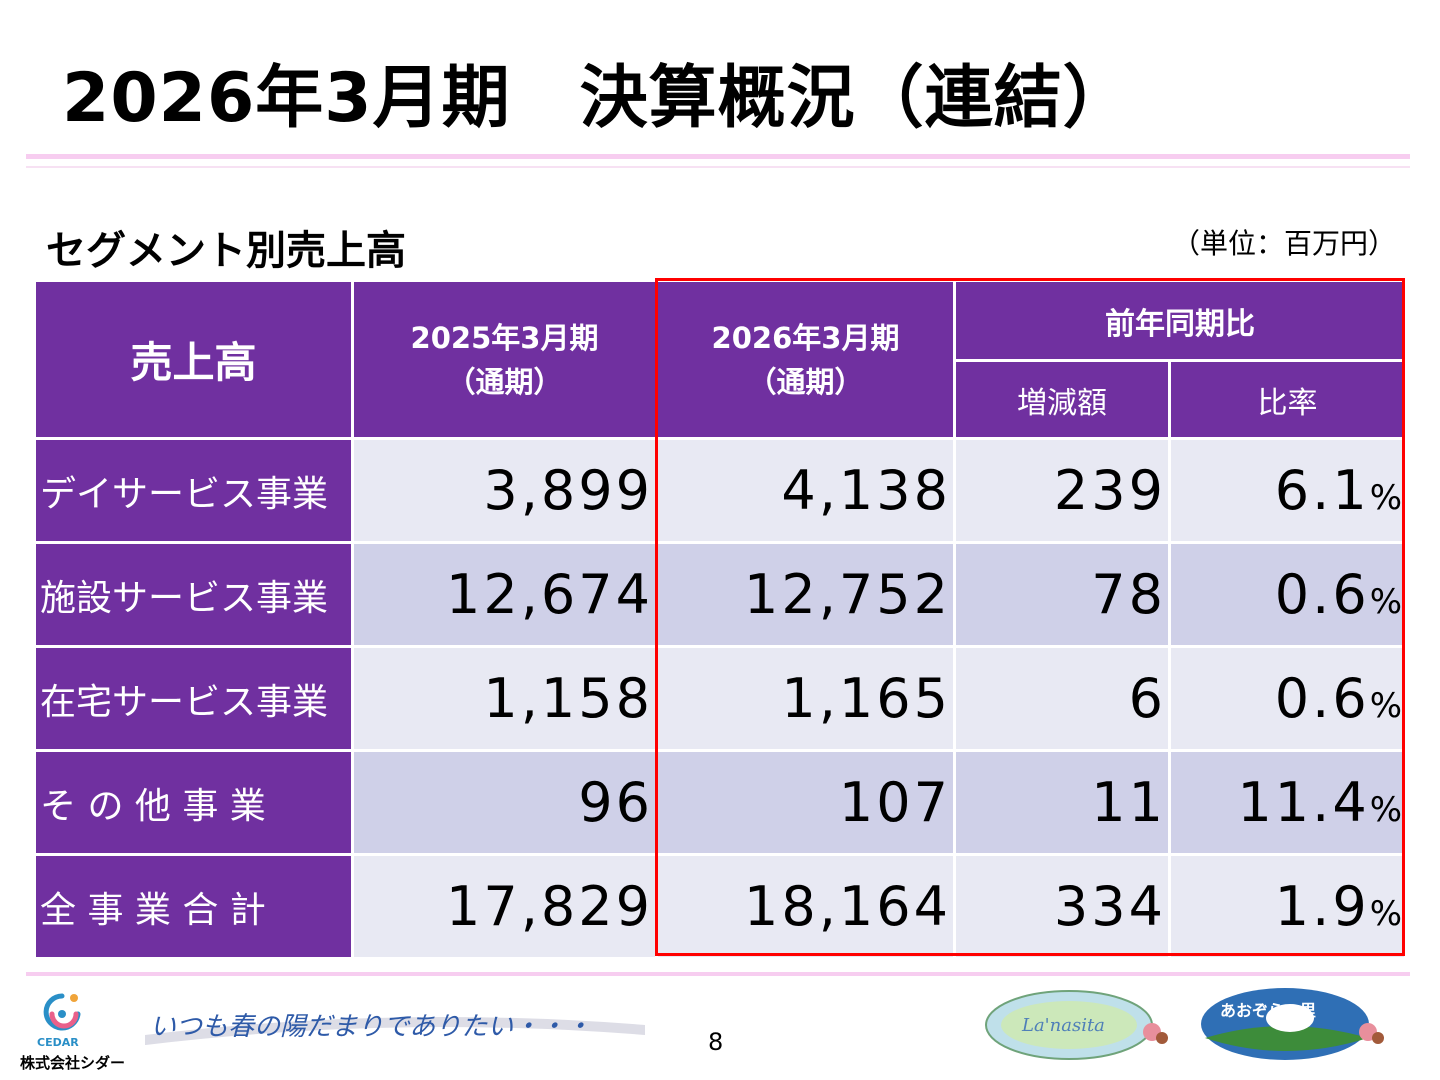  Describe the element at coordinates (504, 490) in the screenshot. I see `cell-prev: 3,899` at that location.